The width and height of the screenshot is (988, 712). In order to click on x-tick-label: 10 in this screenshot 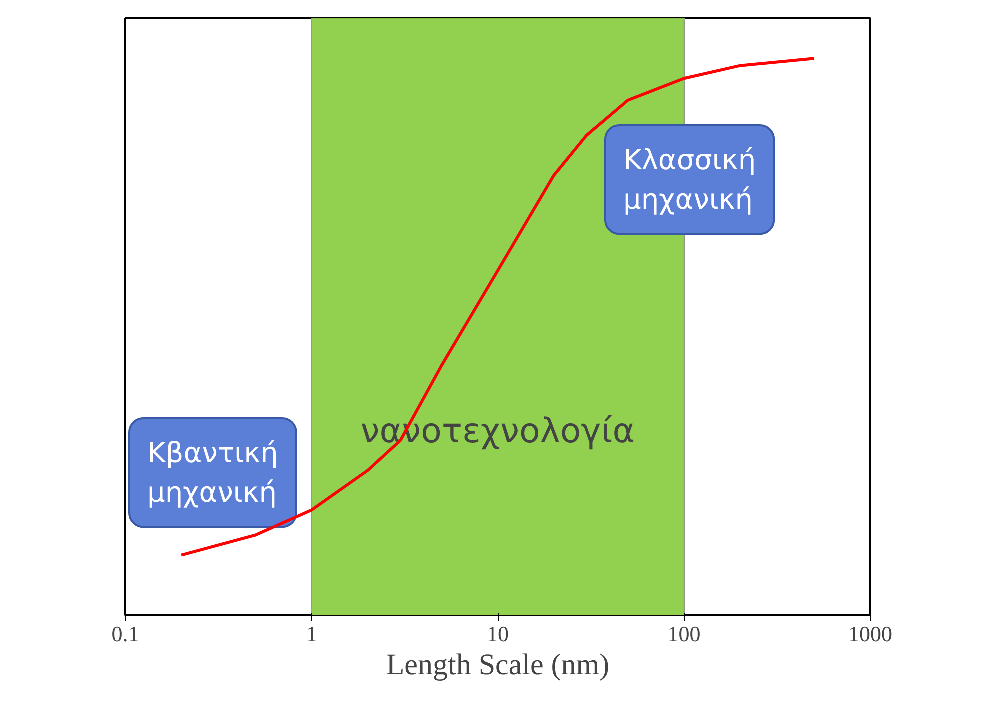, I will do `click(498, 634)`.